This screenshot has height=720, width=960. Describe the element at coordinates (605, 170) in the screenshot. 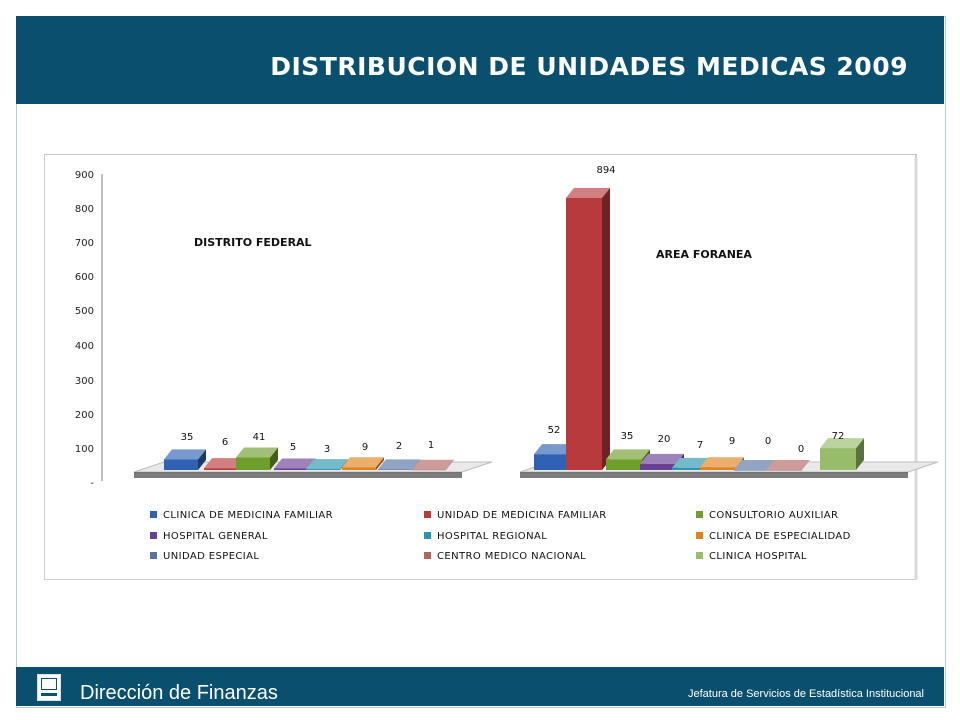

I see `data-label: 894` at that location.